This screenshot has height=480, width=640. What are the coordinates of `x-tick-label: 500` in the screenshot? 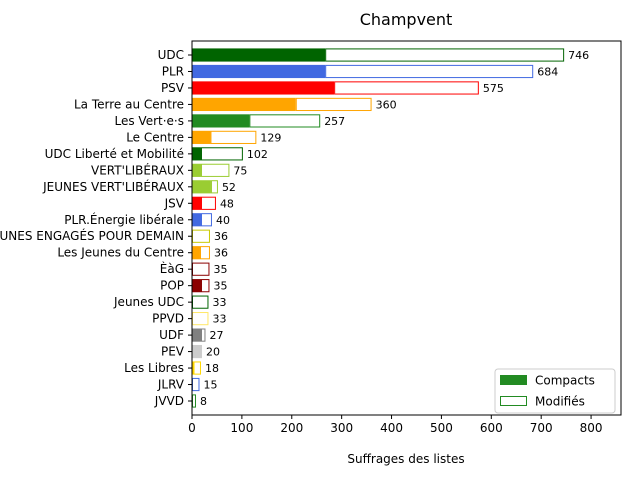 It's located at (441, 428).